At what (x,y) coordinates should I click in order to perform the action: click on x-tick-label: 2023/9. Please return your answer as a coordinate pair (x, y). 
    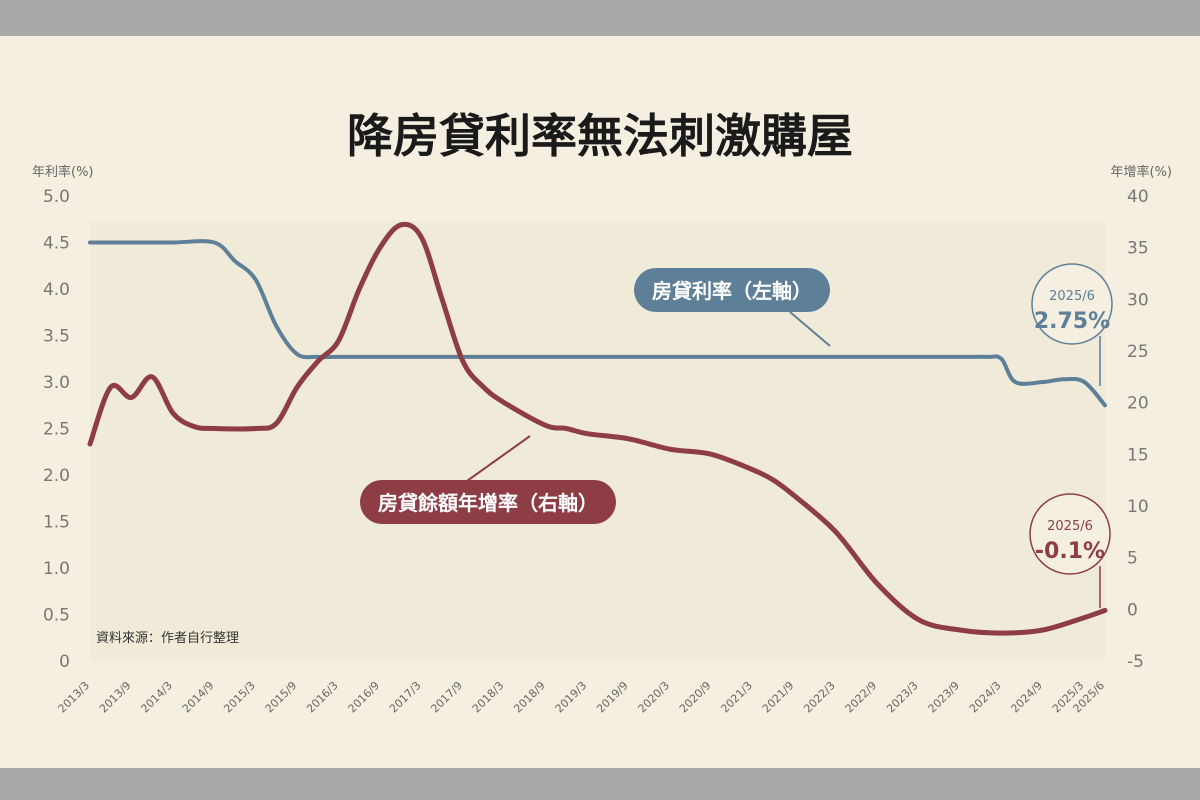
    Looking at the image, I should click on (944, 697).